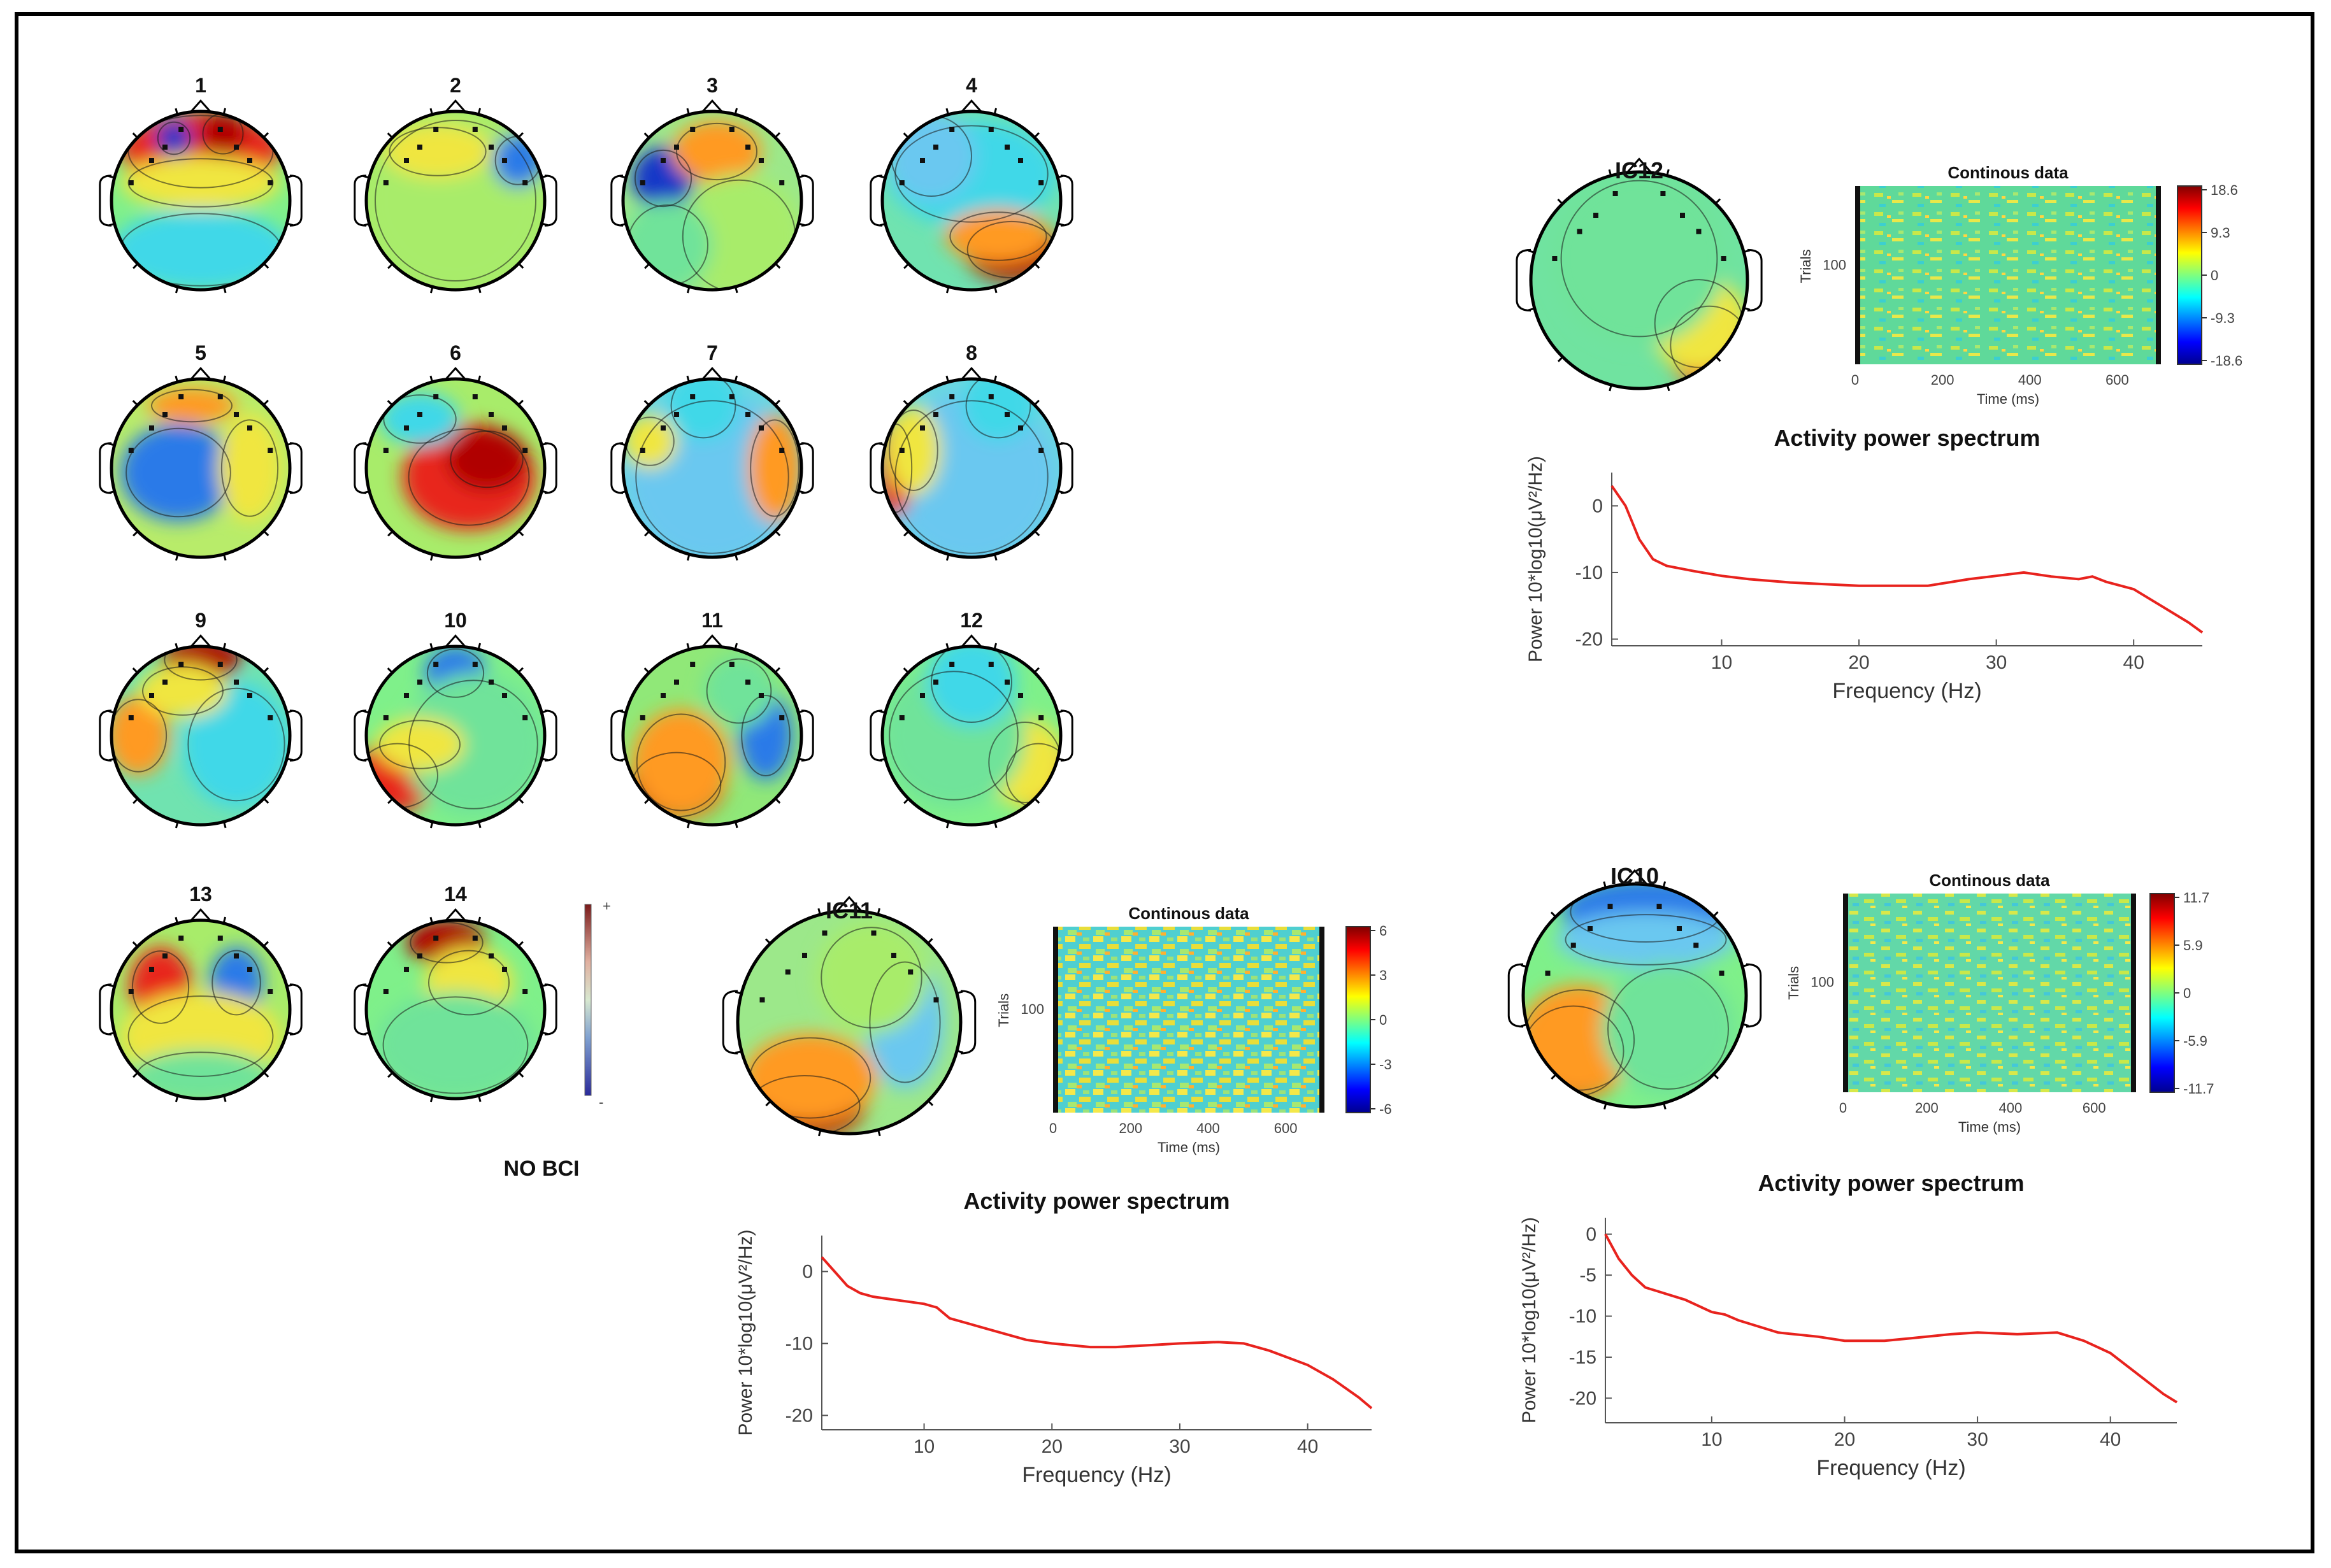  I want to click on colorbar-tick: 11.7, so click(2196, 898).